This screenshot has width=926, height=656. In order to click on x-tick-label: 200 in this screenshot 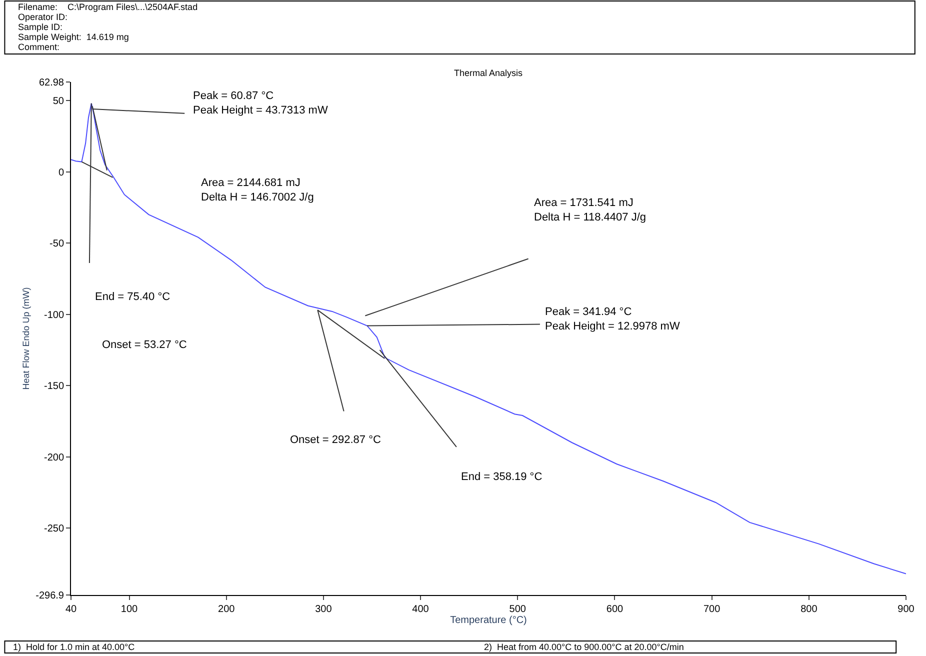, I will do `click(227, 609)`.